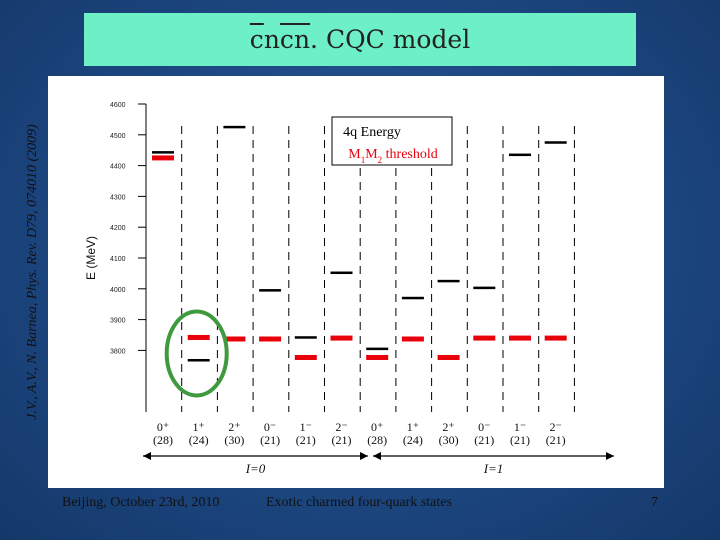 Image resolution: width=720 pixels, height=540 pixels. Describe the element at coordinates (390, 39) in the screenshot. I see `title-rest: . CQC model` at that location.